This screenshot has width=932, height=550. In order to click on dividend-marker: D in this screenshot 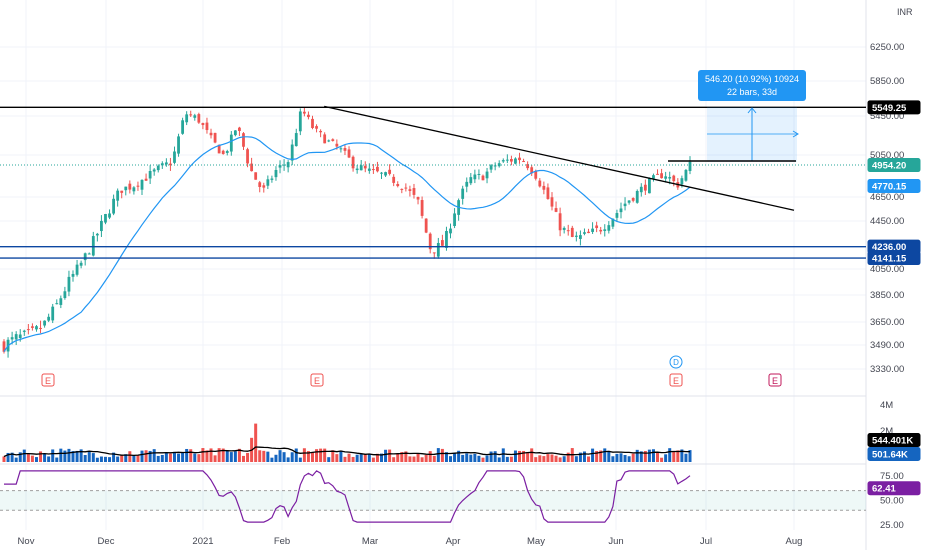, I will do `click(676, 362)`.